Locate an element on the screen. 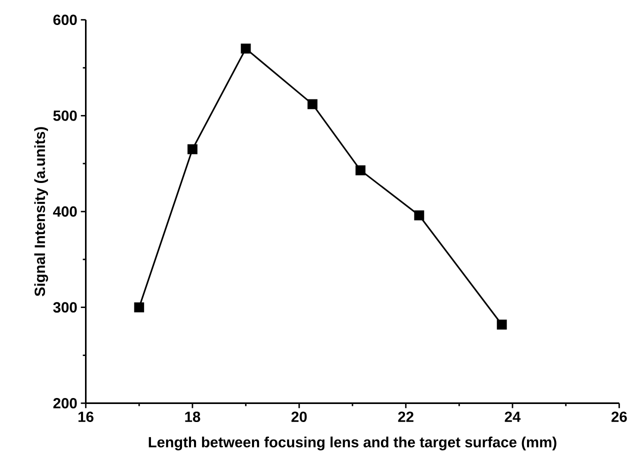 The image size is (634, 468). y-tick-label: 200 is located at coordinates (65, 403).